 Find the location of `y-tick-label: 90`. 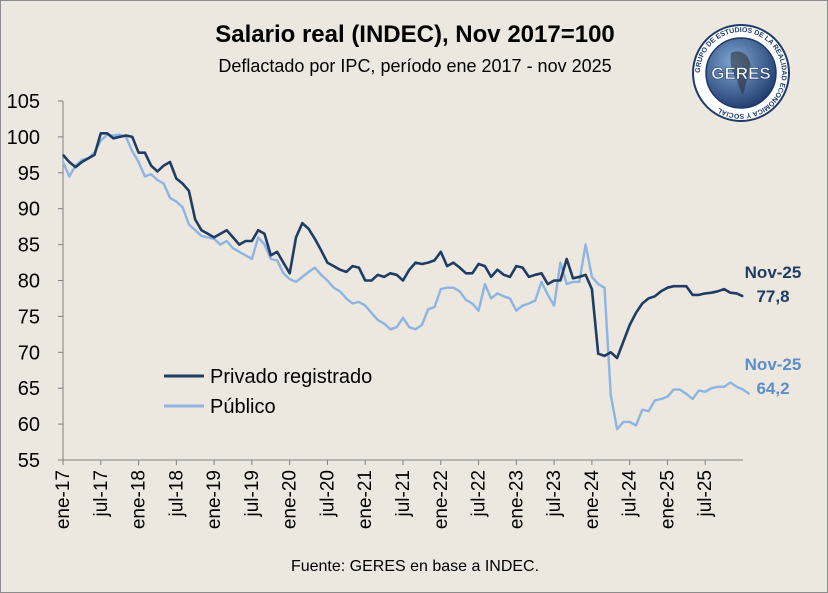

y-tick-label: 90 is located at coordinates (29, 210).